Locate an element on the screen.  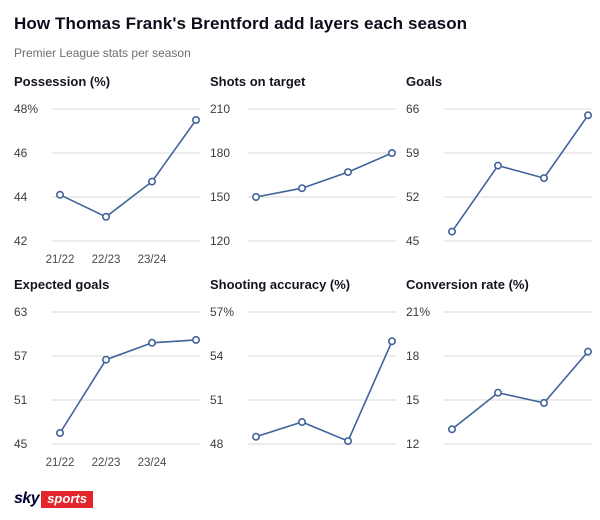
svg-text: 42 is located at coordinates (21, 241).